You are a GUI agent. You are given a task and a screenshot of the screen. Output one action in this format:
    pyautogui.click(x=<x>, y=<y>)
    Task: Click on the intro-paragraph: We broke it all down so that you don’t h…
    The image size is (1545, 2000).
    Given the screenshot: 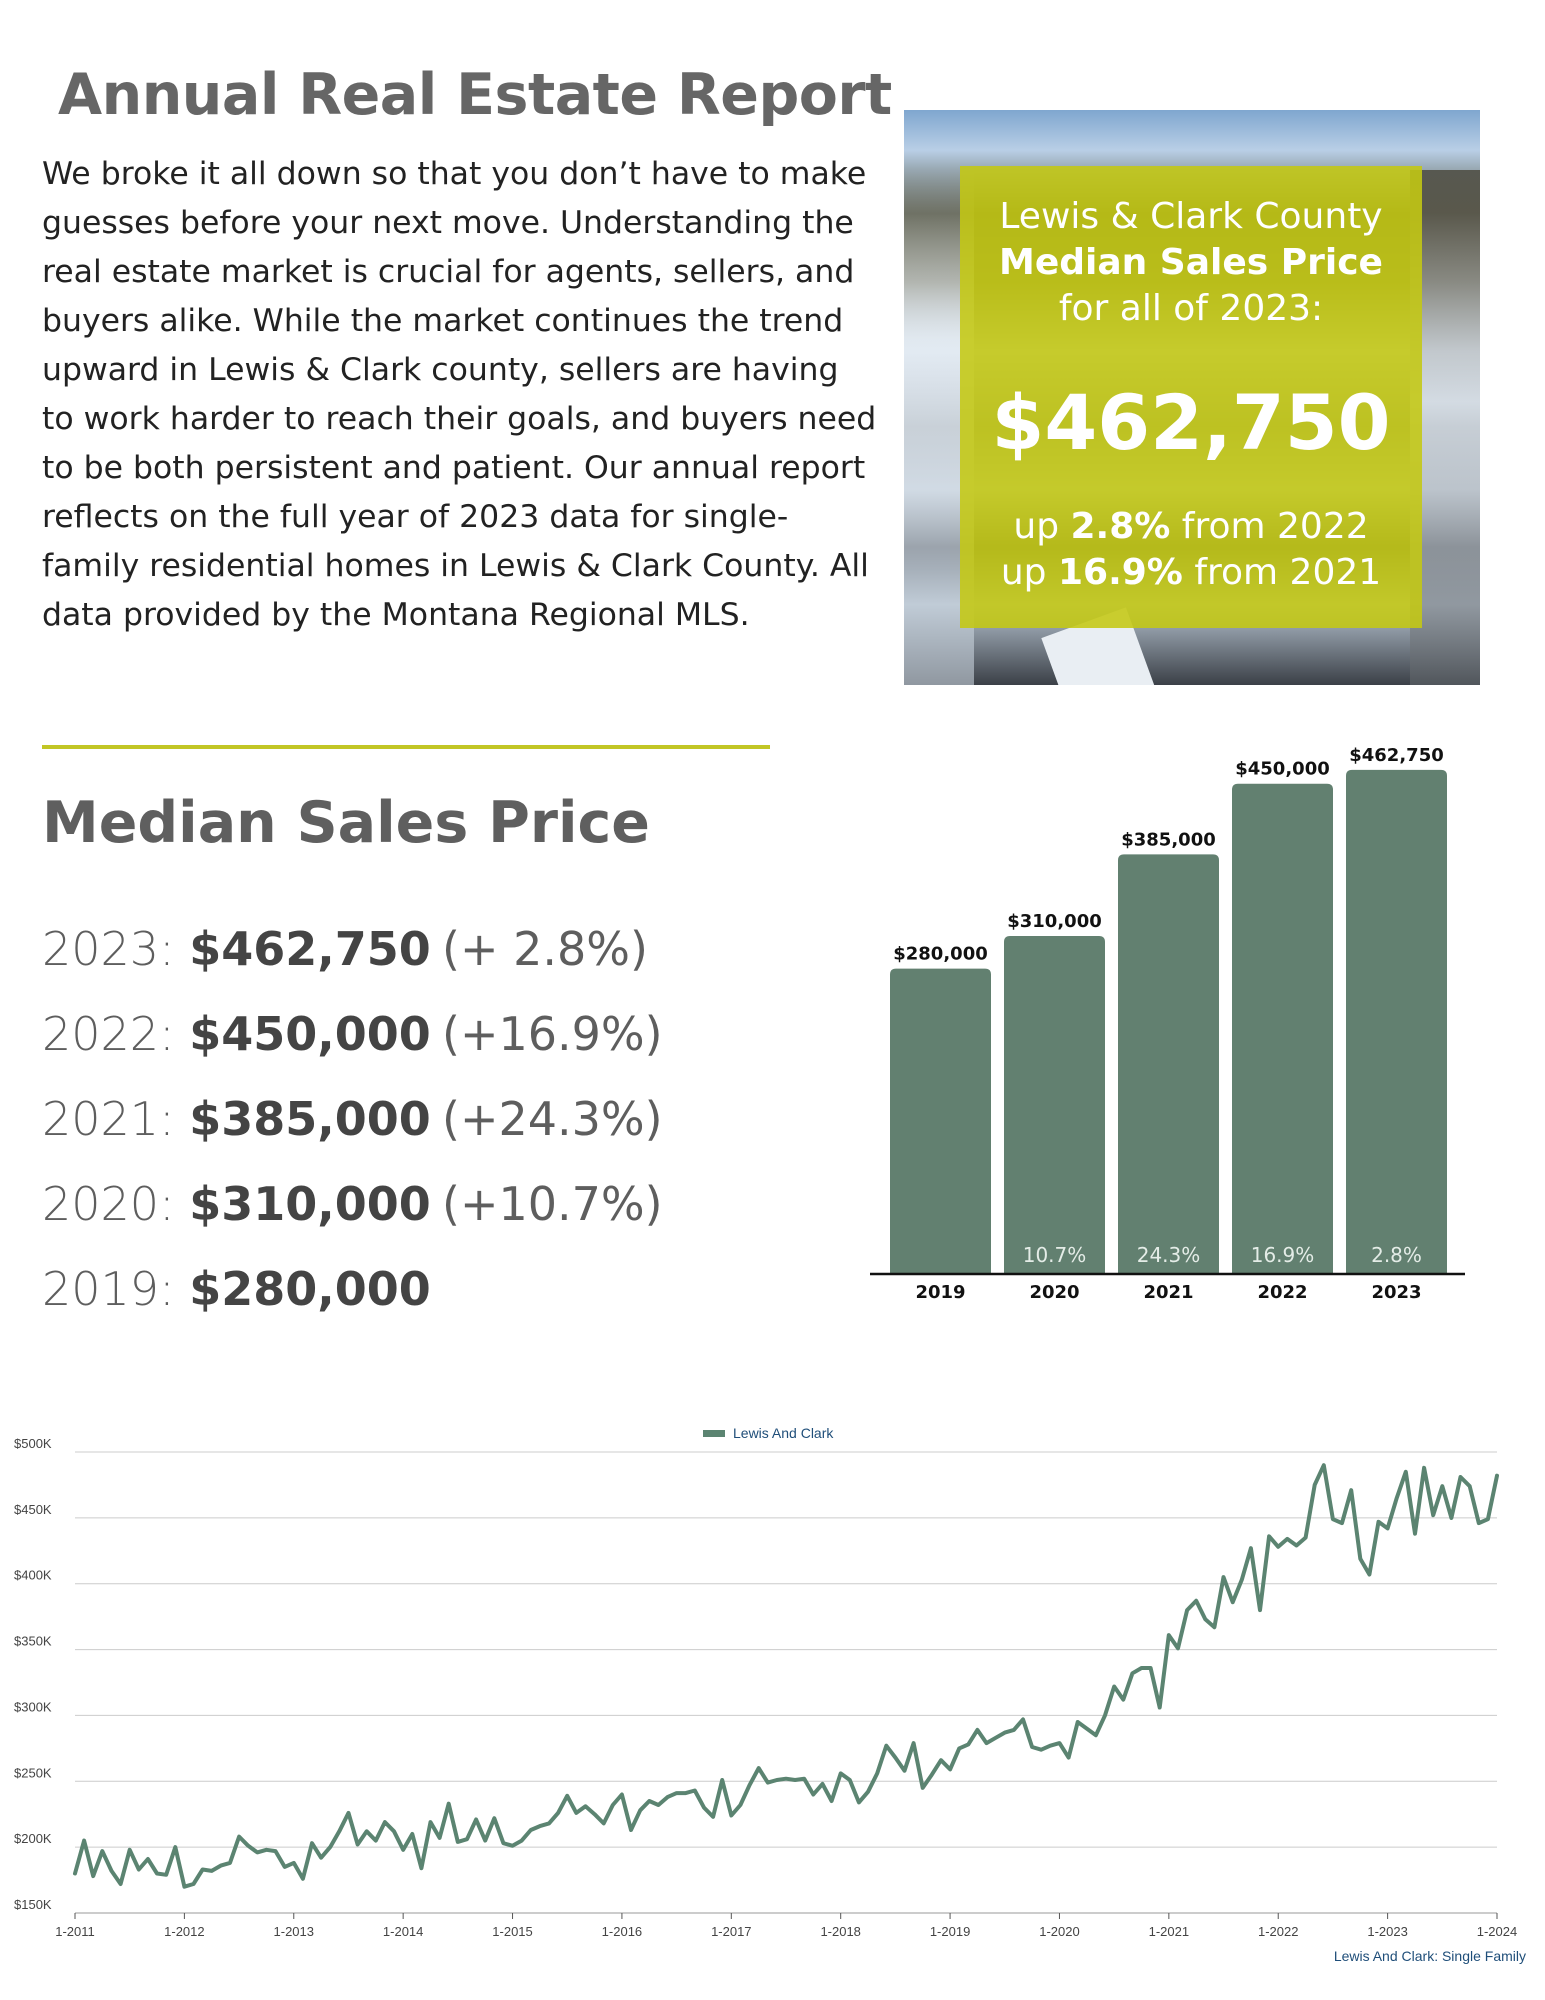 What is the action you would take?
    pyautogui.click(x=459, y=394)
    